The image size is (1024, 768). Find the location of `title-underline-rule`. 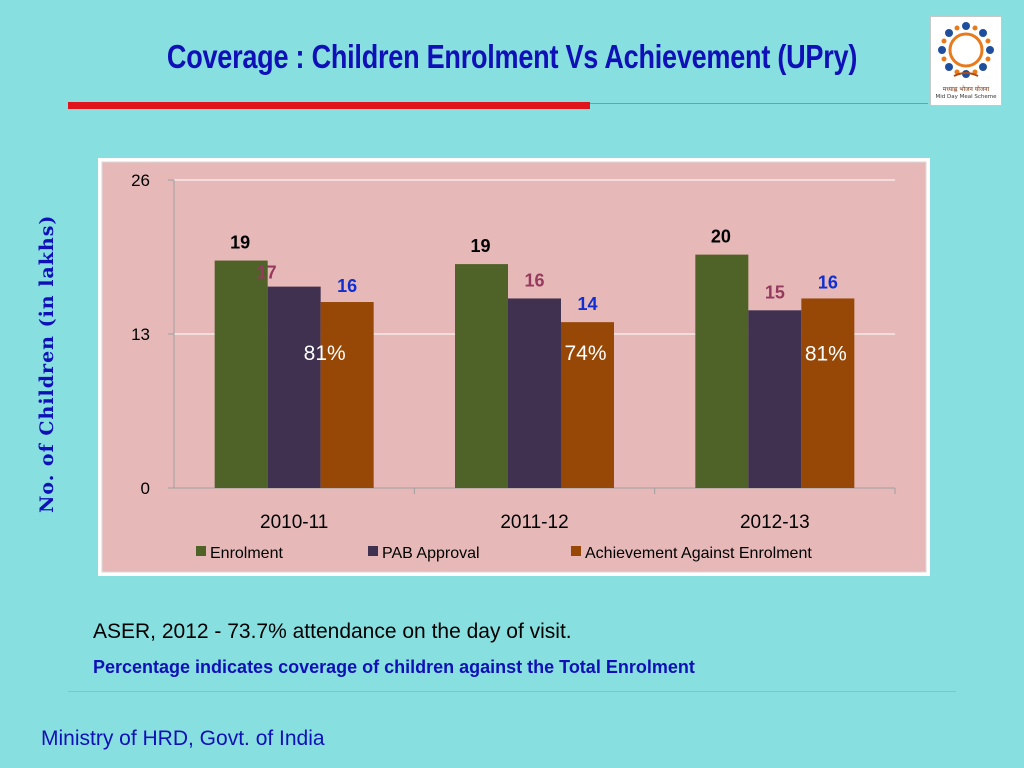

title-underline-rule is located at coordinates (759, 103).